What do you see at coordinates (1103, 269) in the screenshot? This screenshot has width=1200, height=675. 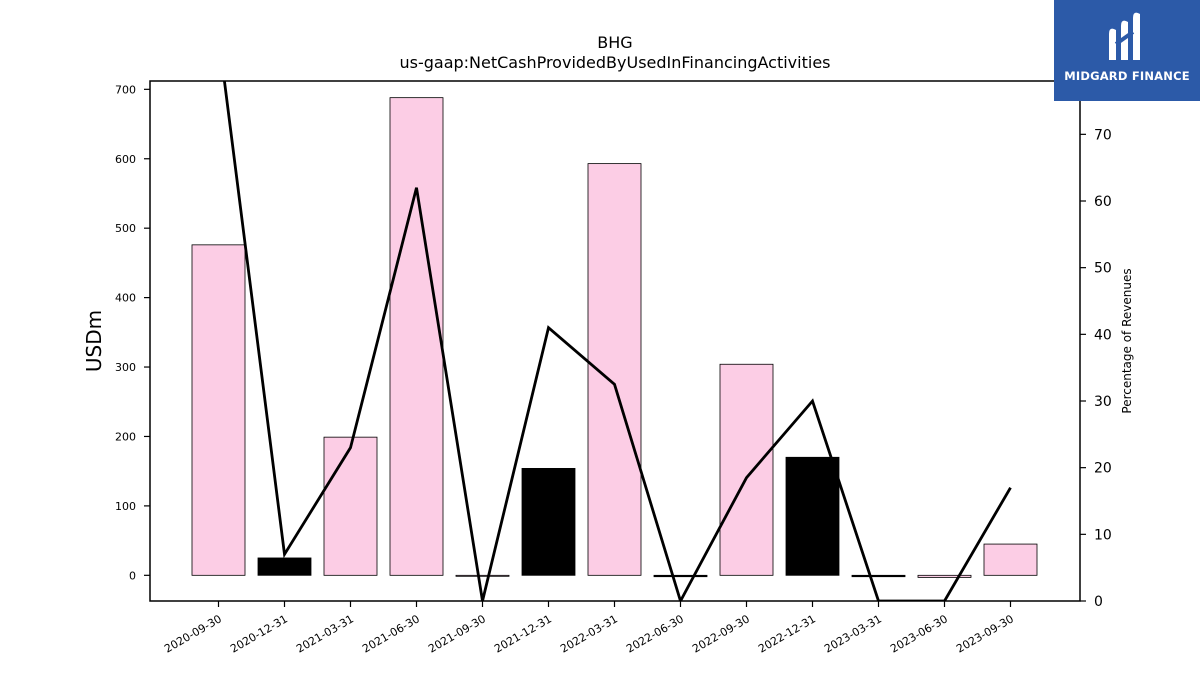 I see `y2-tick-label: 50` at bounding box center [1103, 269].